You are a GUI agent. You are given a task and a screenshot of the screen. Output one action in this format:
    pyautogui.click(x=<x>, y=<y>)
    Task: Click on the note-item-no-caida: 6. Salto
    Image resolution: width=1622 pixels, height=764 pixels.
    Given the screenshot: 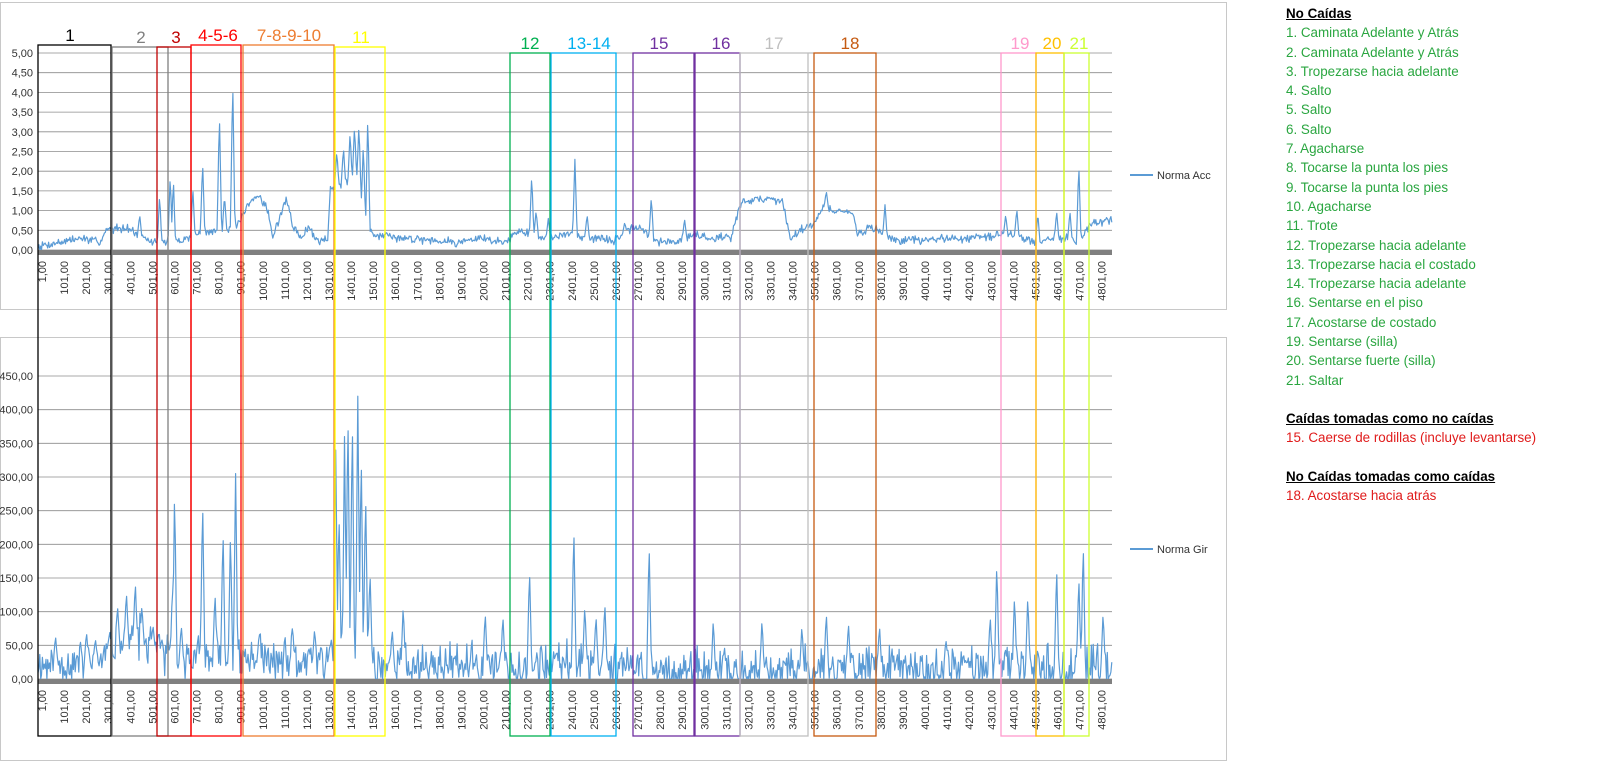 What is the action you would take?
    pyautogui.click(x=1309, y=129)
    